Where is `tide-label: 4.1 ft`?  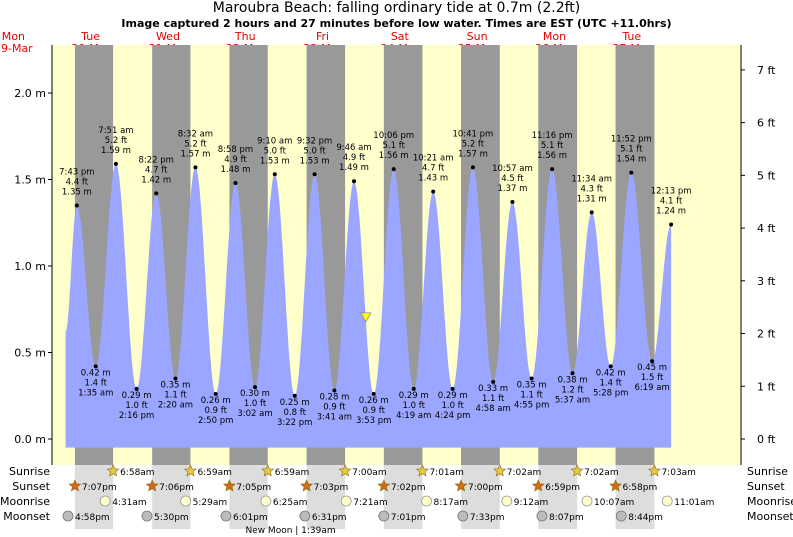
tide-label: 4.1 ft is located at coordinates (671, 201).